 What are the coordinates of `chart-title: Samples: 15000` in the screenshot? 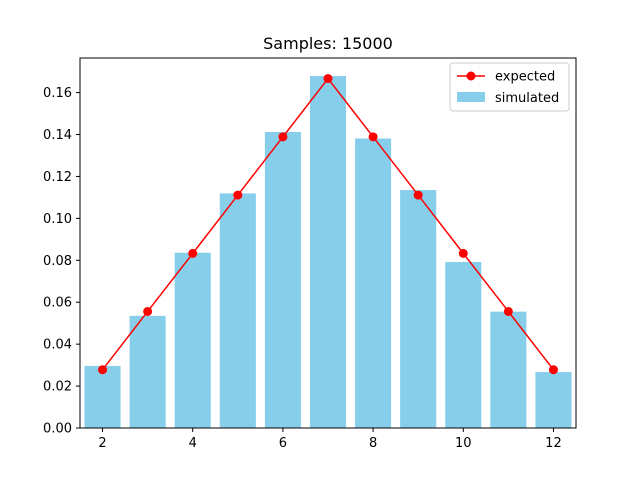 It's located at (328, 43).